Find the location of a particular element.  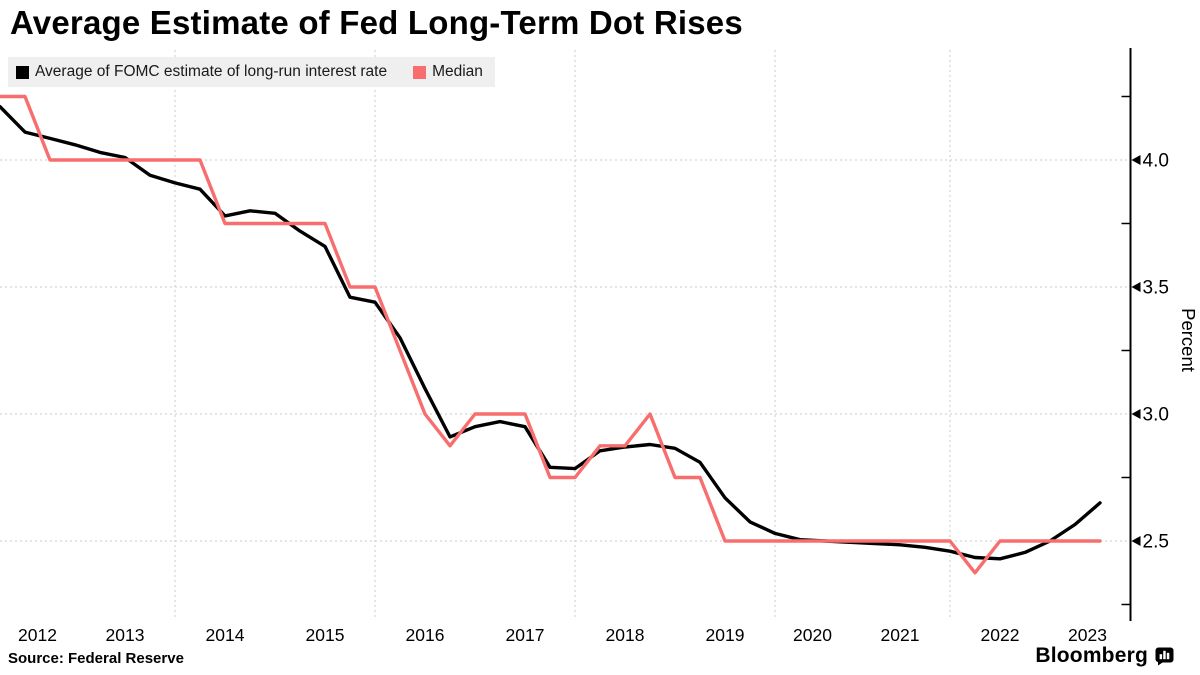

legend-label-median: Median is located at coordinates (457, 71).